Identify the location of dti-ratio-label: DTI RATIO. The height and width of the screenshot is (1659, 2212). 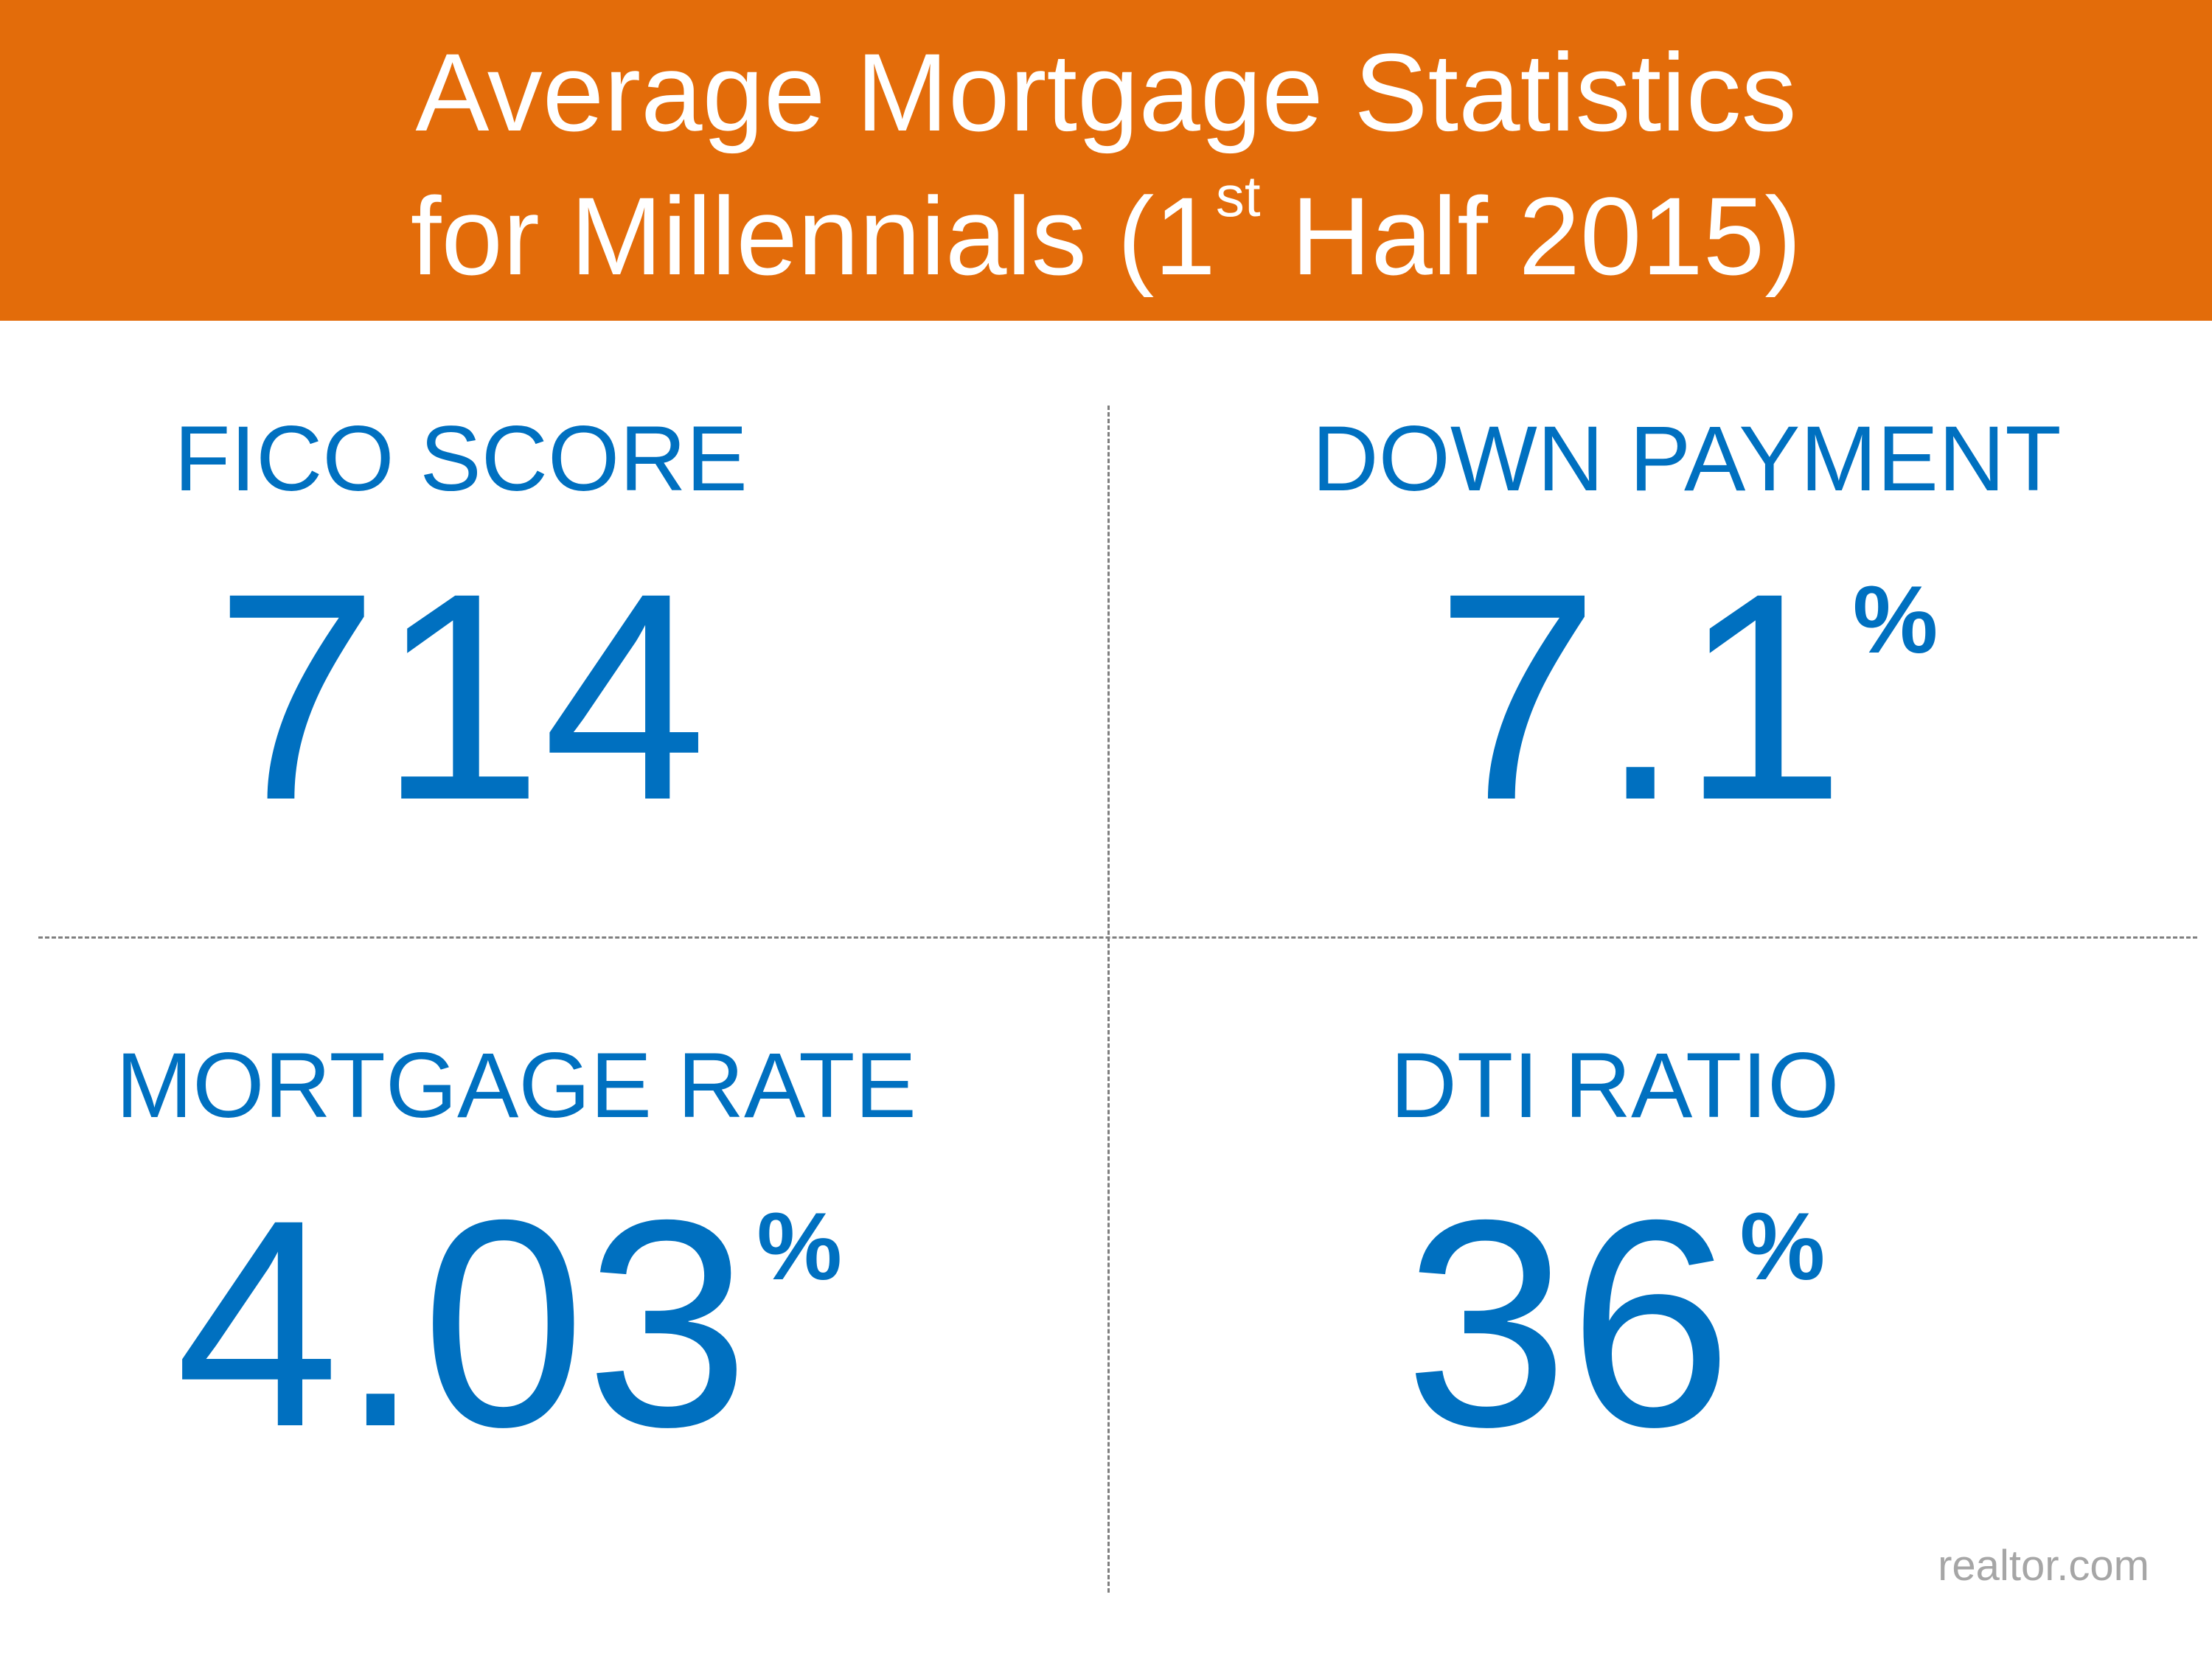
(1615, 1085).